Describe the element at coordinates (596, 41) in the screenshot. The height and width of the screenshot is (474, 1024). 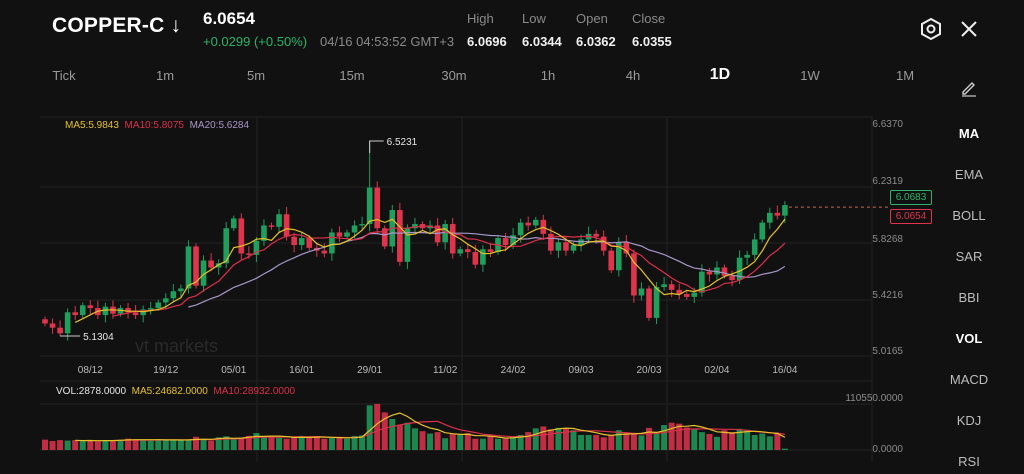
I see `open-value: 6.0362` at that location.